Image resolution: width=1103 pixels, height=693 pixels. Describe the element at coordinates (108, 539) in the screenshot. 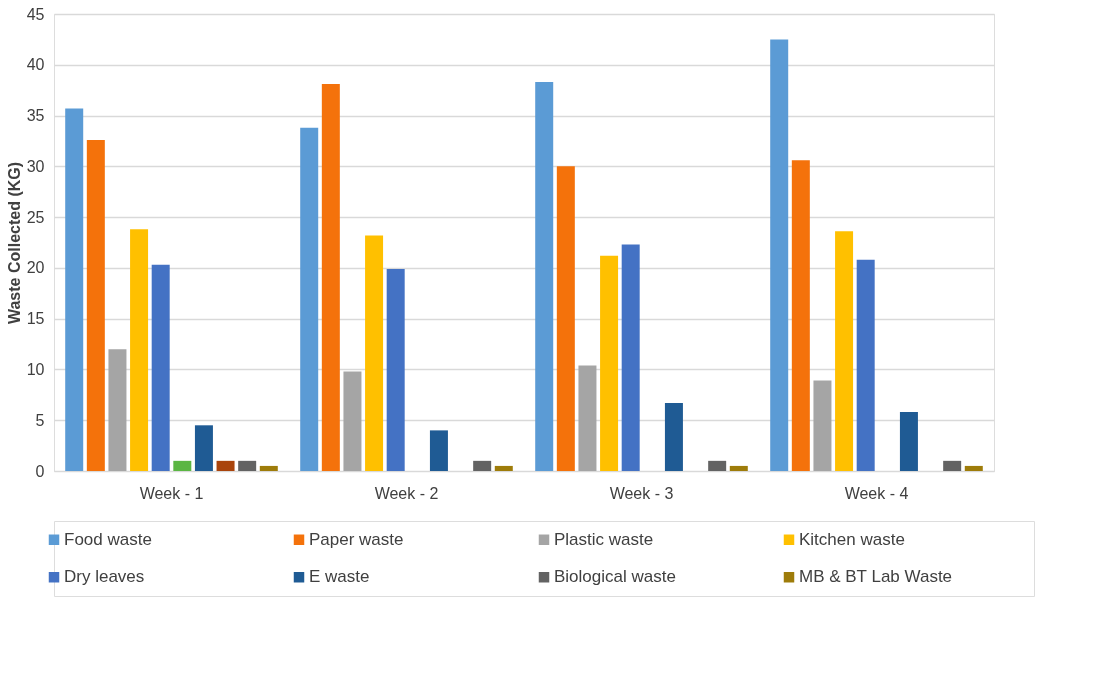

I see `legend-label: Food waste` at that location.